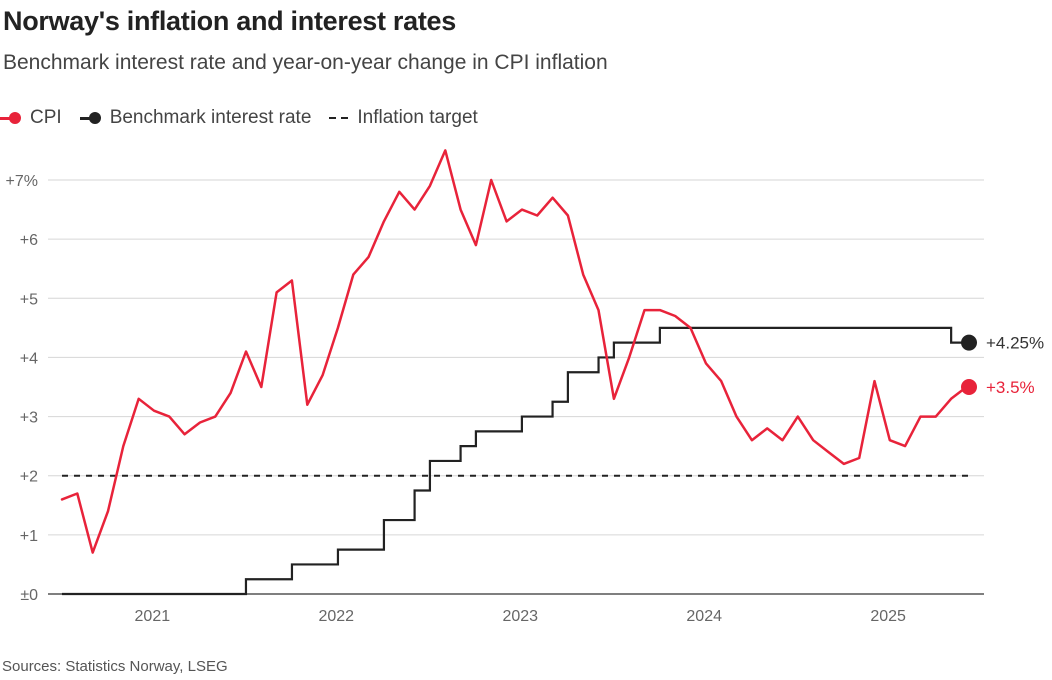 Image resolution: width=1052 pixels, height=680 pixels. I want to click on chart-title: Norway's inflation and interest rates, so click(229, 21).